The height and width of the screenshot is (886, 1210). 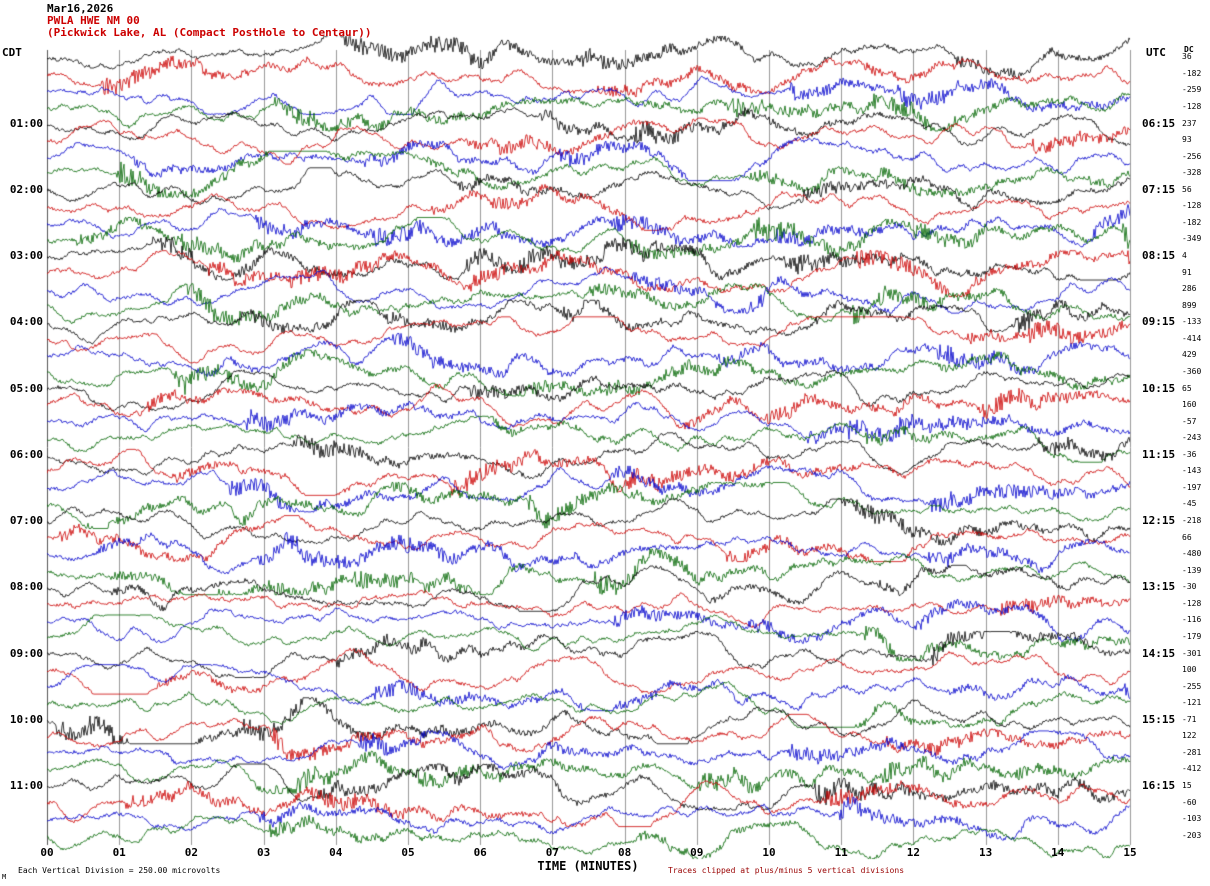 What do you see at coordinates (1192, 752) in the screenshot?
I see `dc-offset-value: -281` at bounding box center [1192, 752].